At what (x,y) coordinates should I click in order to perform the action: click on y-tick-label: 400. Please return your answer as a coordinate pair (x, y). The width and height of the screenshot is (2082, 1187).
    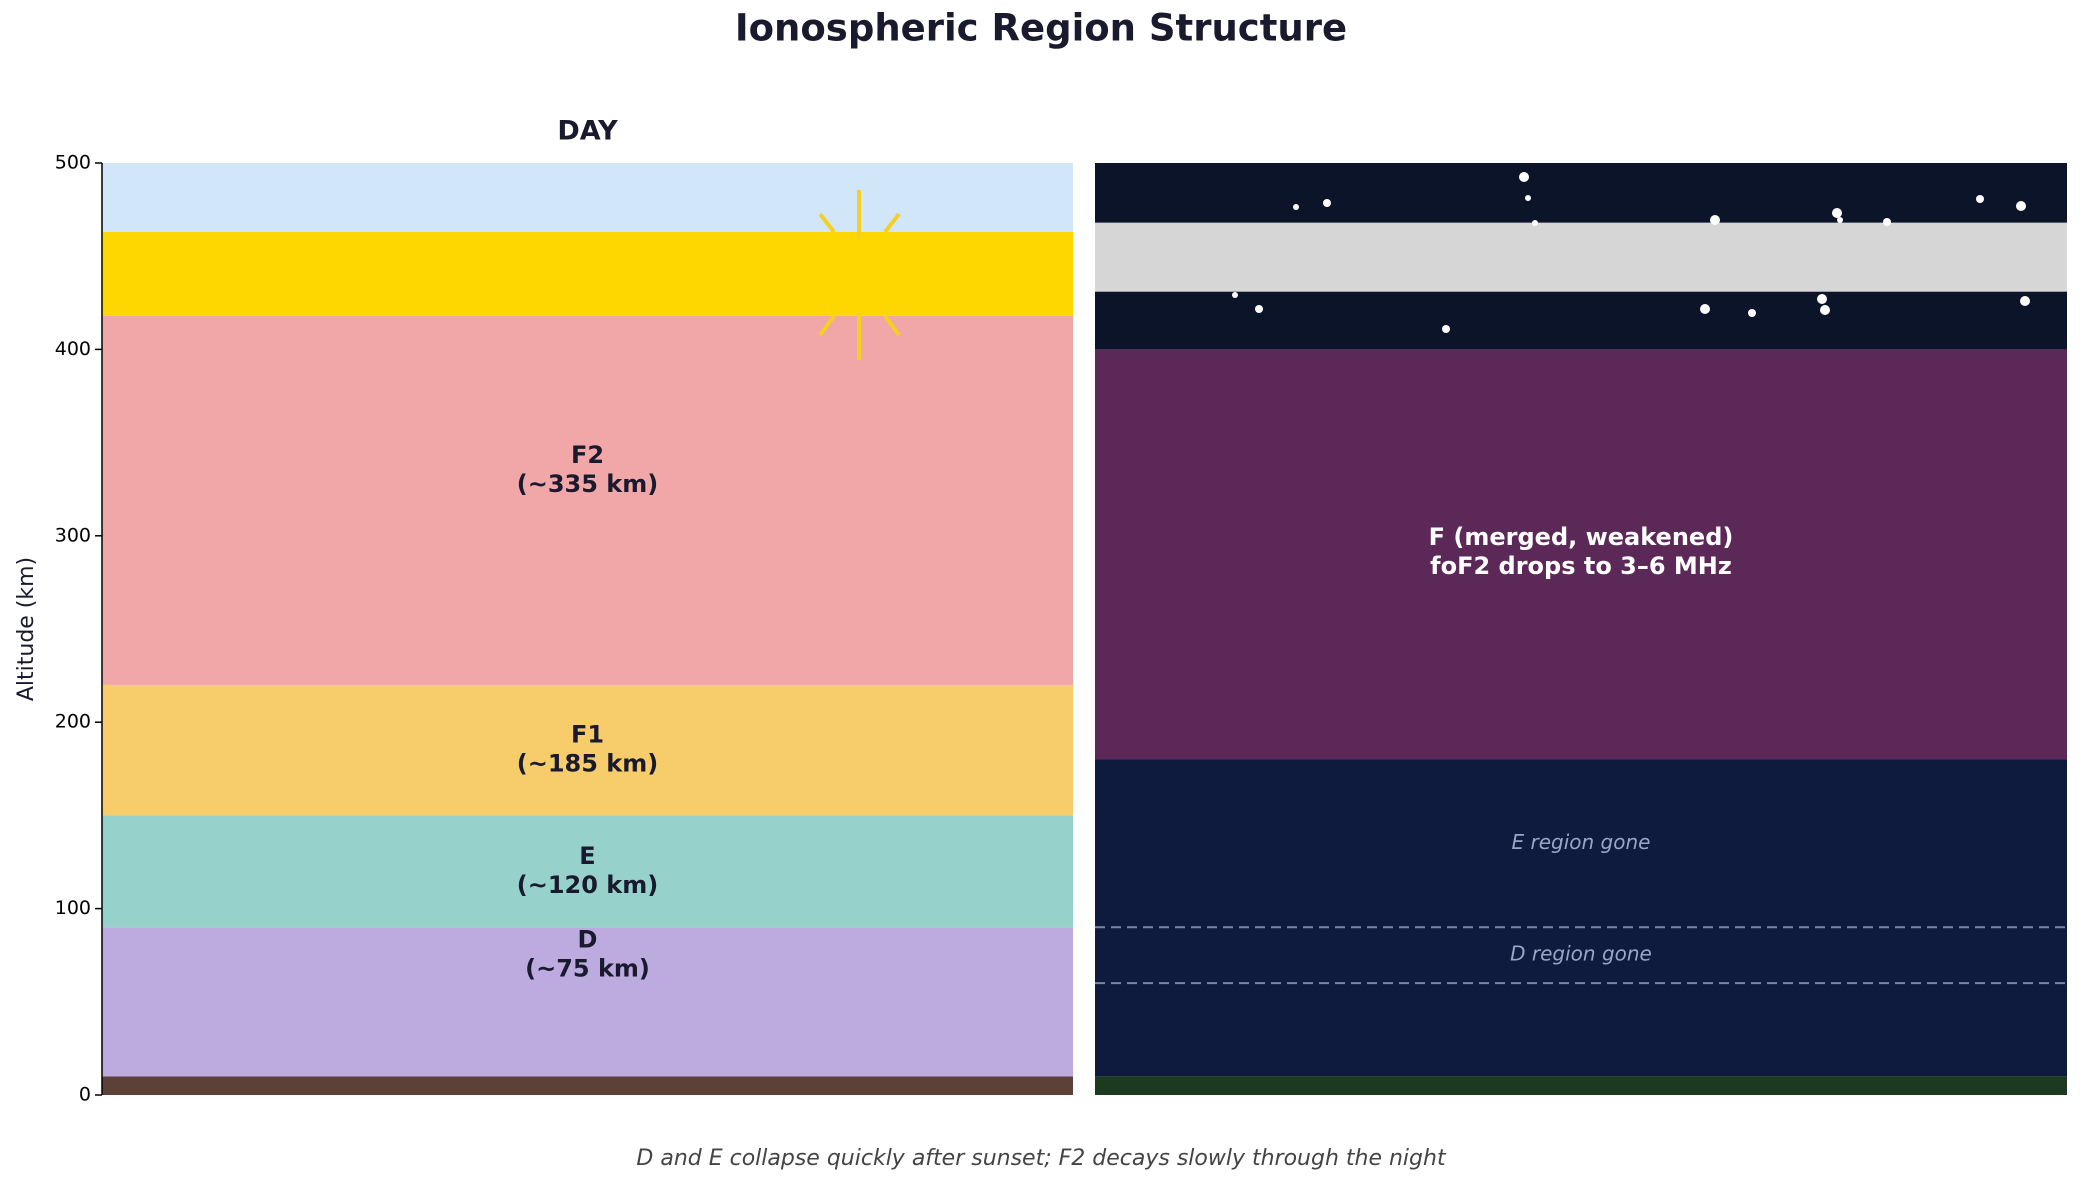
    Looking at the image, I should click on (73, 349).